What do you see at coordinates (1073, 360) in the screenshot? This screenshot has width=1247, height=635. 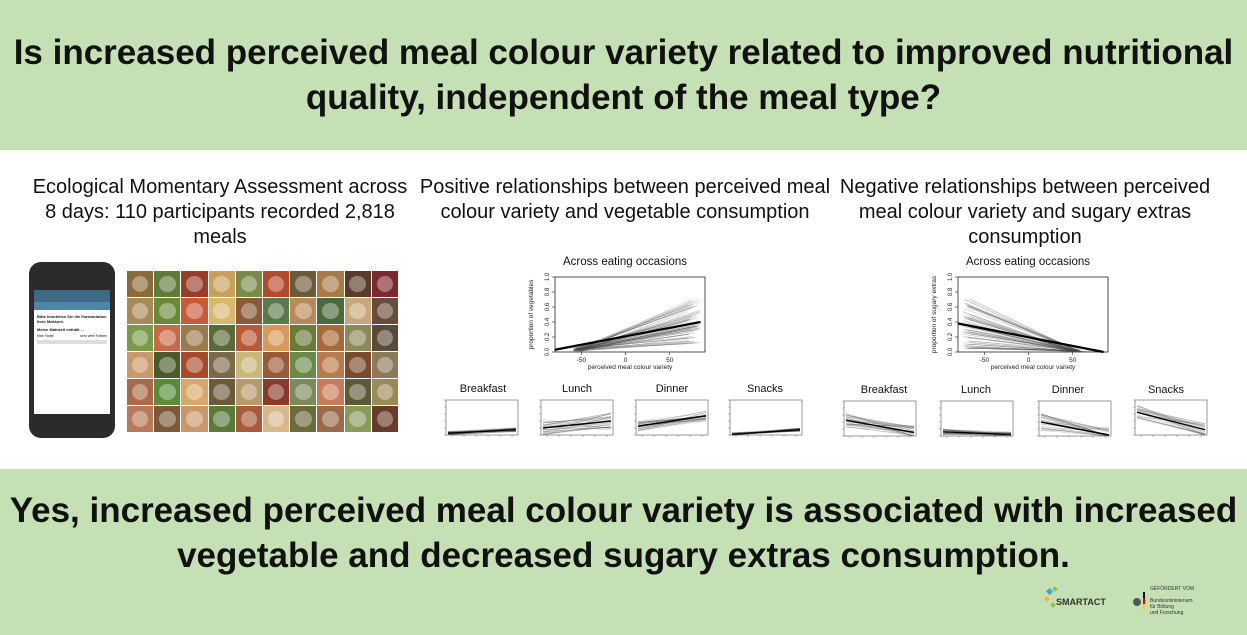 I see `sug-xtick-label: 50` at bounding box center [1073, 360].